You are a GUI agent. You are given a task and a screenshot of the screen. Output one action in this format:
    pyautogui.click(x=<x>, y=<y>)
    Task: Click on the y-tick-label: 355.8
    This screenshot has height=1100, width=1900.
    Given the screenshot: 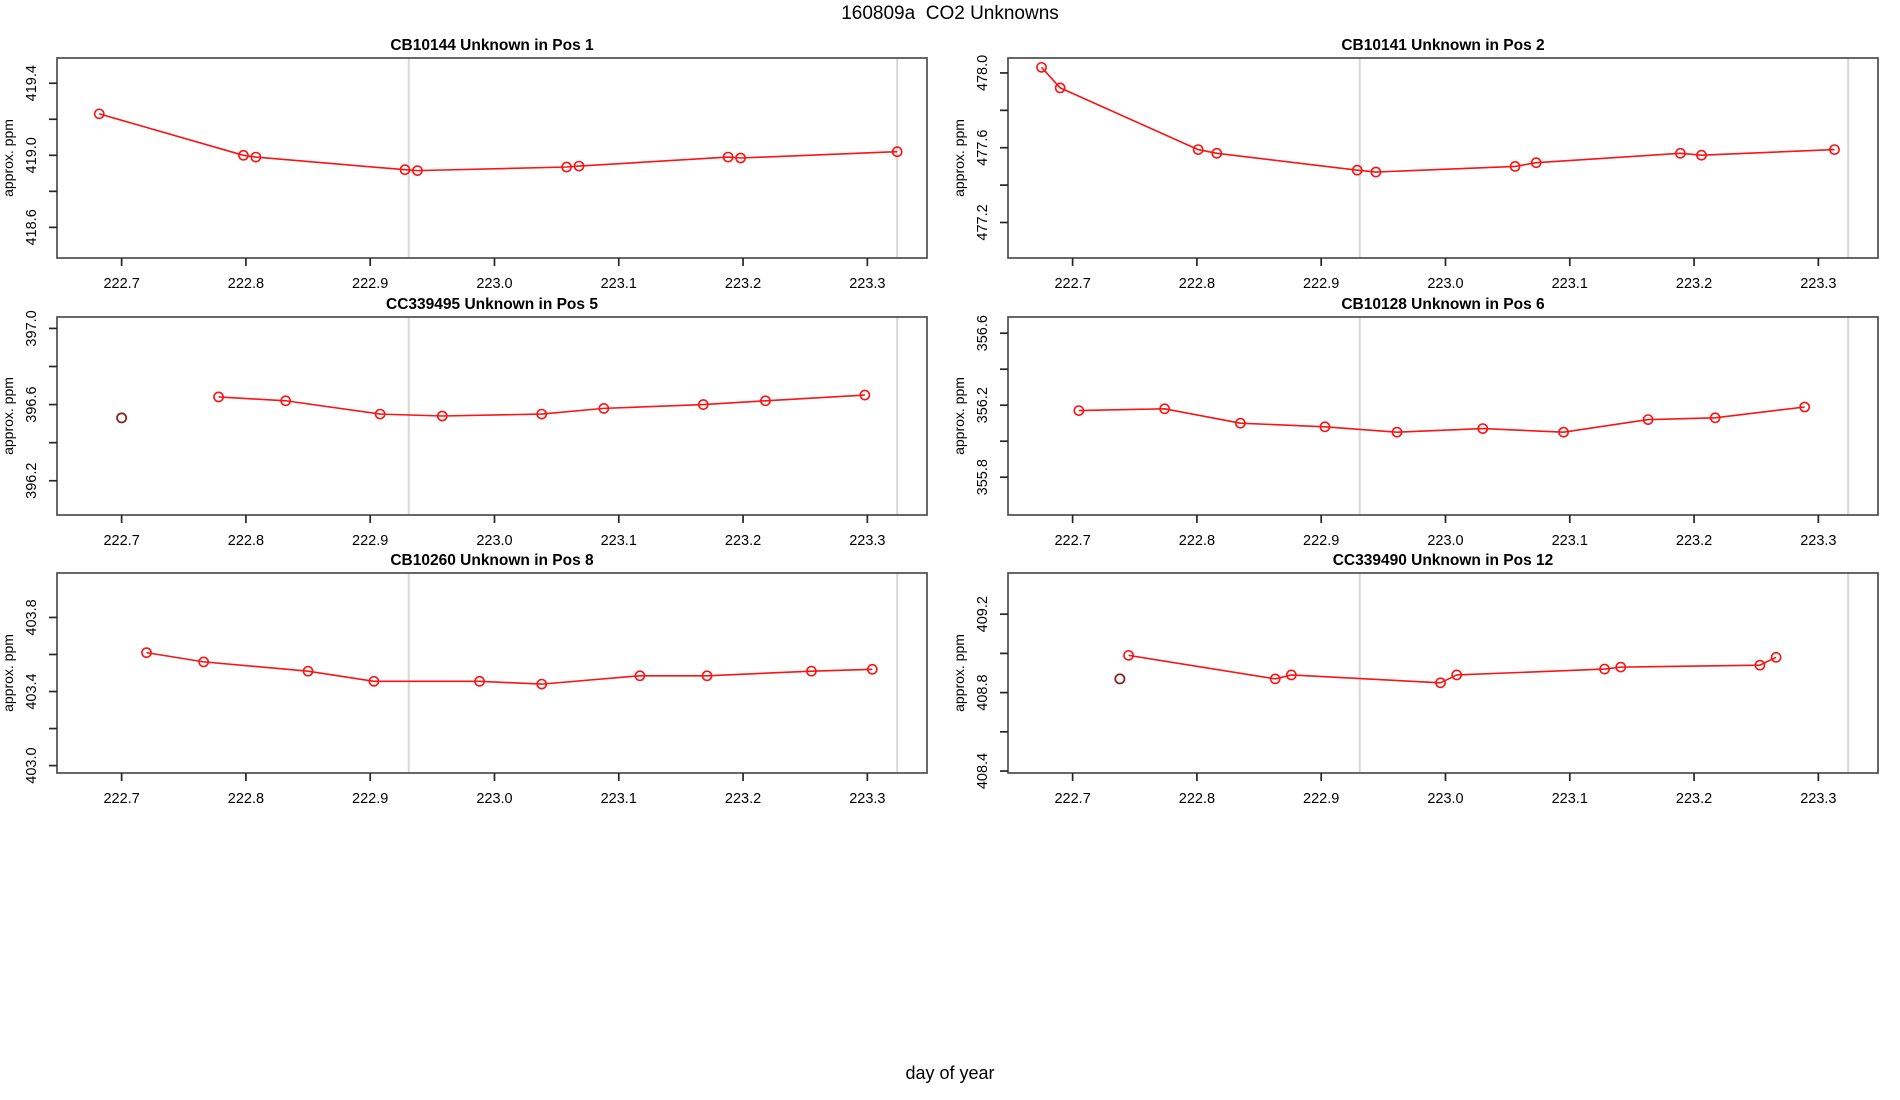 What is the action you would take?
    pyautogui.click(x=983, y=477)
    